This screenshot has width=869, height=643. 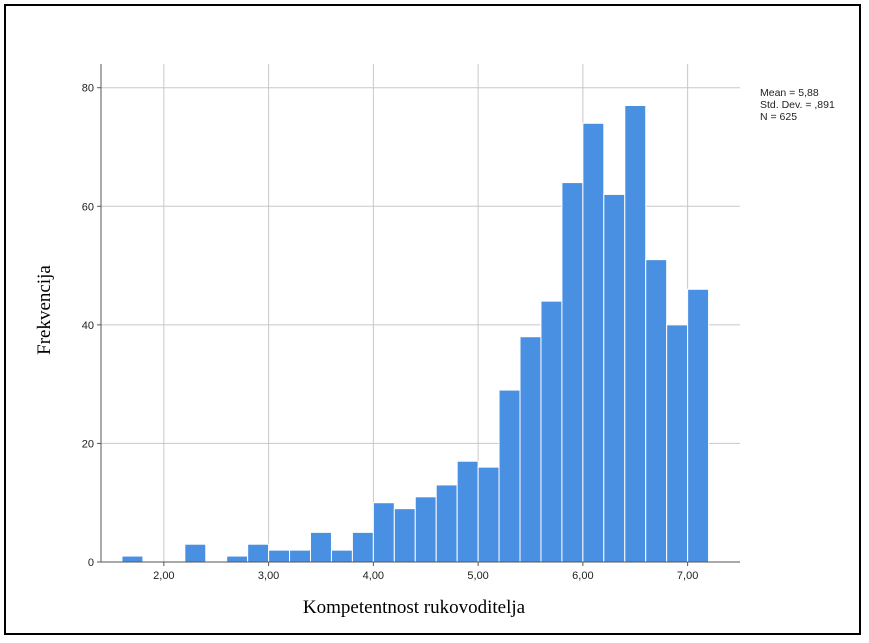 I want to click on y-tick-label: 40, so click(x=88, y=326).